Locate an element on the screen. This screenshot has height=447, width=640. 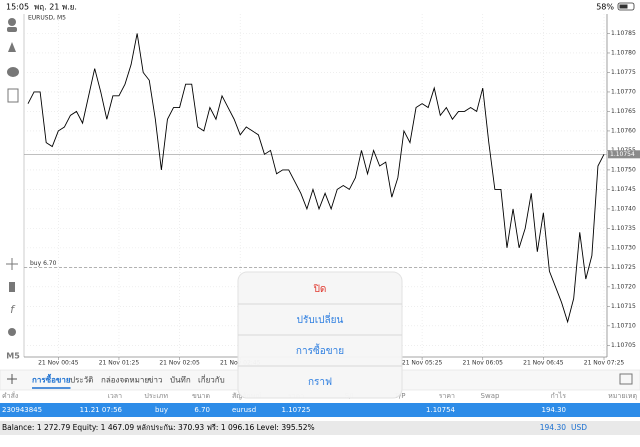
column-header: T/P is located at coordinates (400, 396).